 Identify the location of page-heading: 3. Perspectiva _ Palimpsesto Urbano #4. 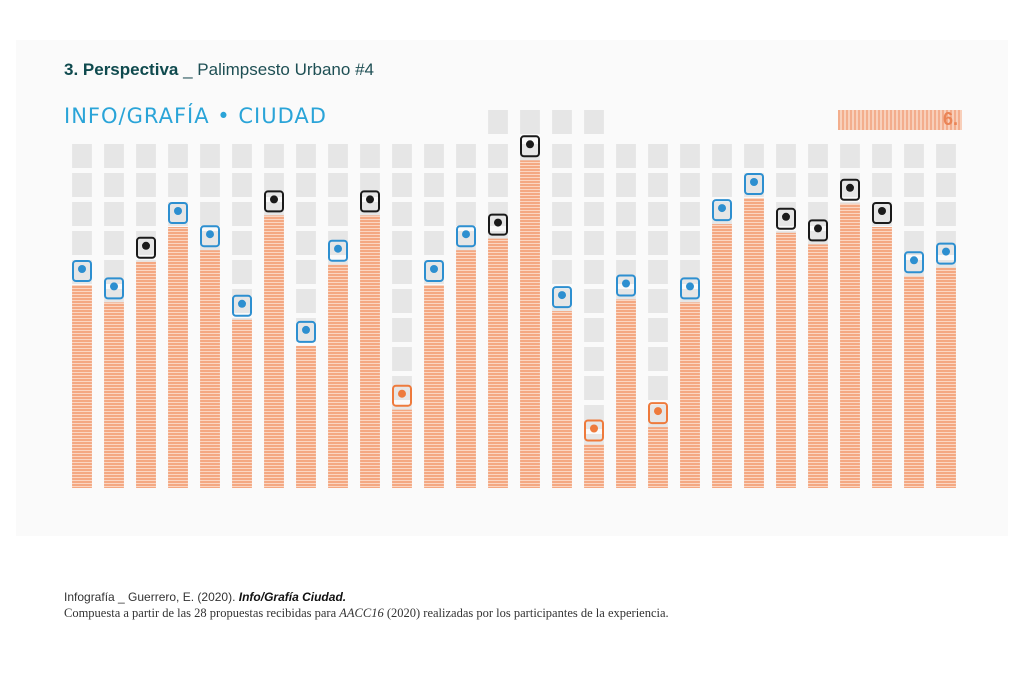
(219, 70).